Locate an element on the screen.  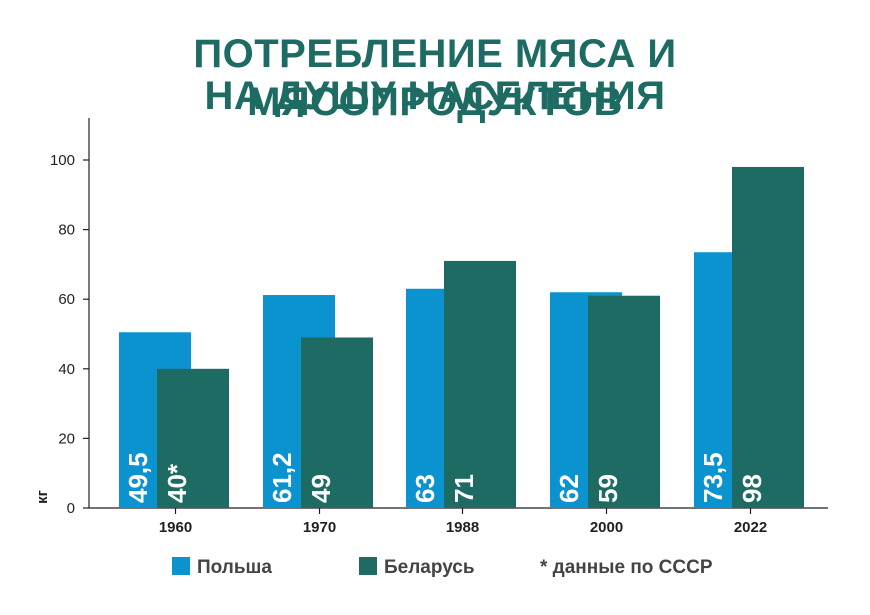
value-label-poland-1960: 49,5 is located at coordinates (138, 477).